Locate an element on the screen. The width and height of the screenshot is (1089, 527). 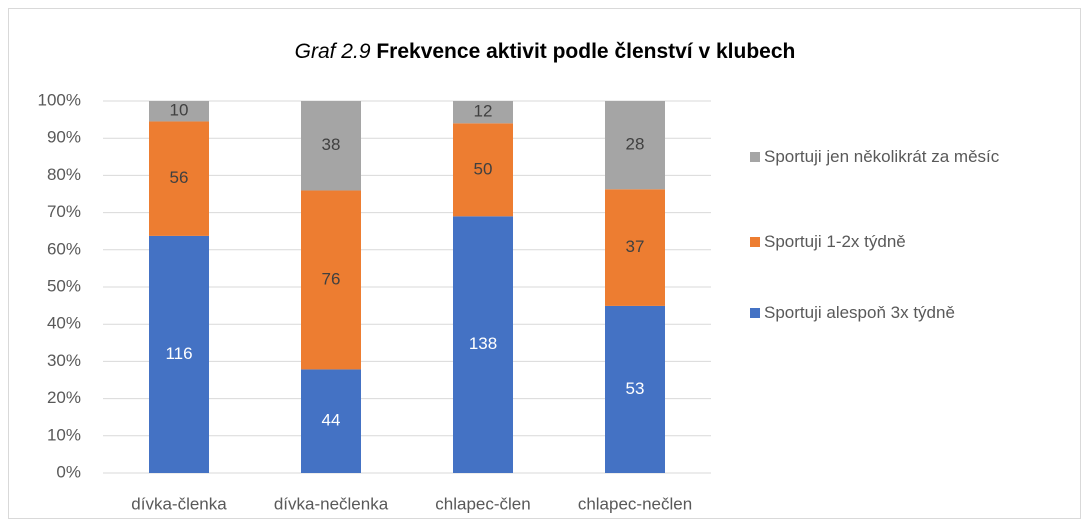
y-tick-label: 60% is located at coordinates (64, 248).